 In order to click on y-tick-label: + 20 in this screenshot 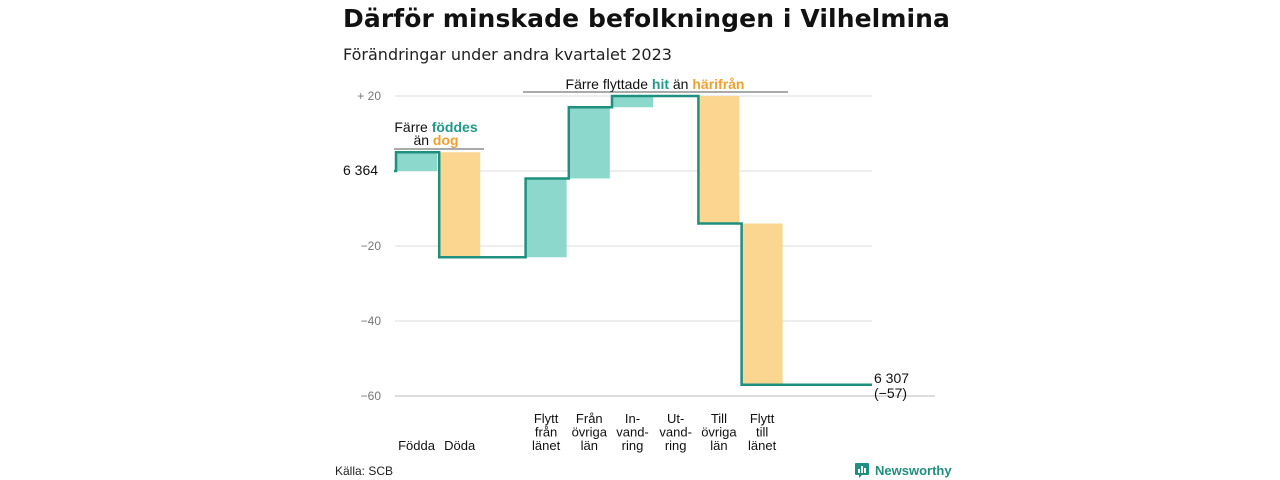, I will do `click(369, 96)`.